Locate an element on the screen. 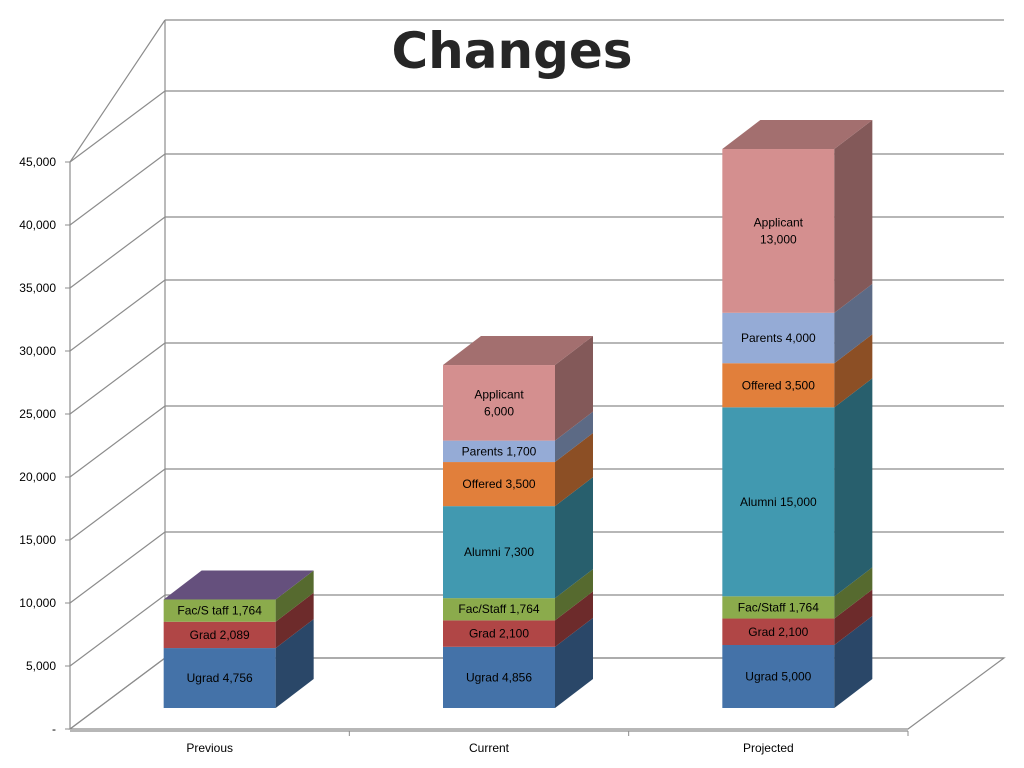 This screenshot has width=1024, height=768. data-label: Ugrad 4,756 is located at coordinates (220, 678).